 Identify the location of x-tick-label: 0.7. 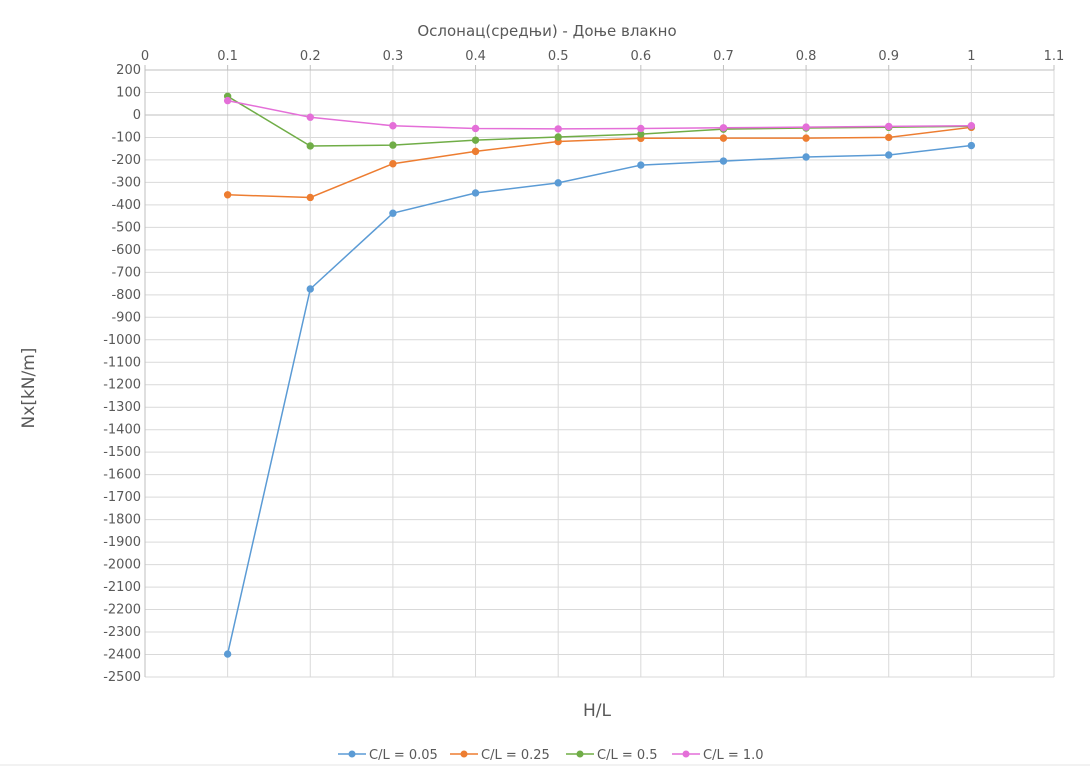
(723, 56).